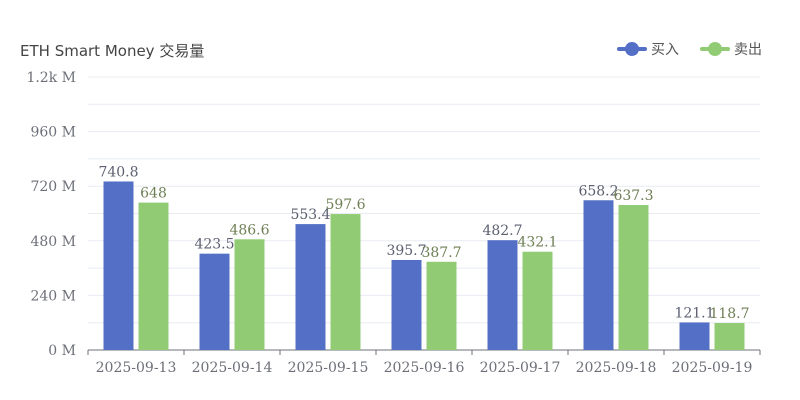 The image size is (800, 400). Describe the element at coordinates (537, 243) in the screenshot. I see `data-label-sell: 432.1` at that location.